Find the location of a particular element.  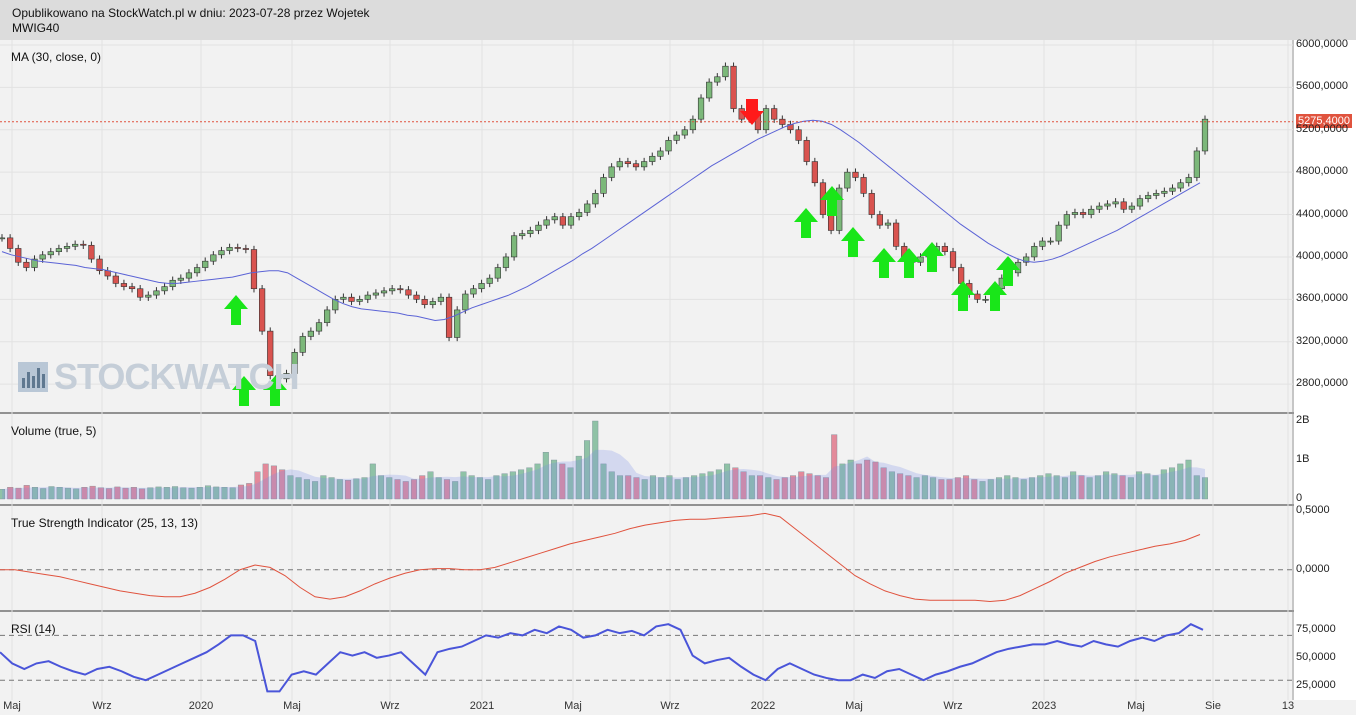

tsi-axis-tick: 0,0000 is located at coordinates (1313, 568).